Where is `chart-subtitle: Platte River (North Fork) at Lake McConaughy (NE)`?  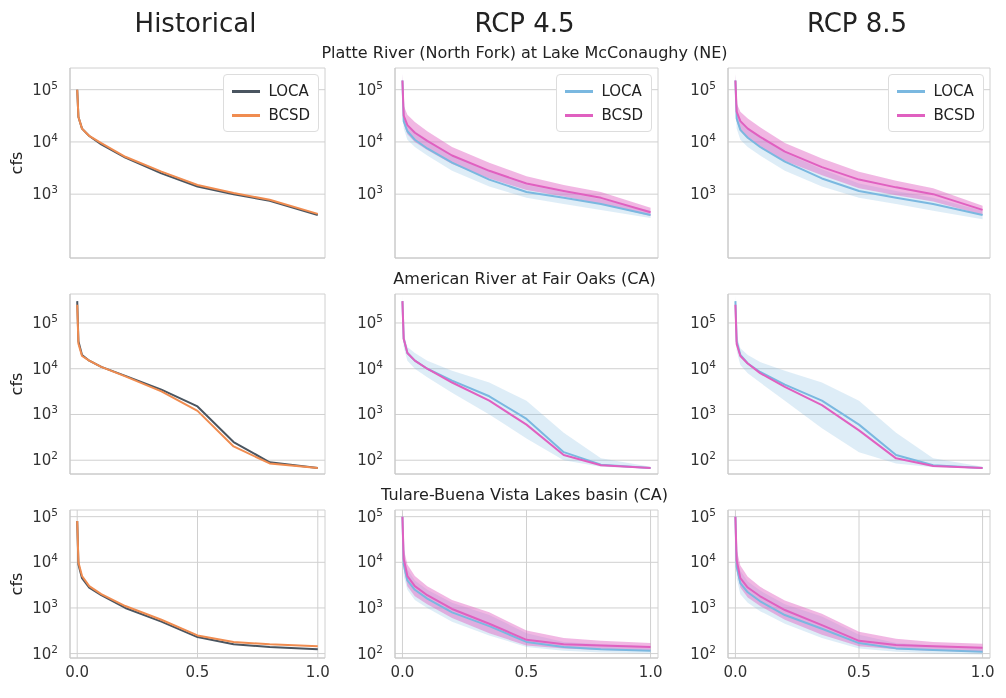 chart-subtitle: Platte River (North Fork) at Lake McConaughy (NE) is located at coordinates (524, 52).